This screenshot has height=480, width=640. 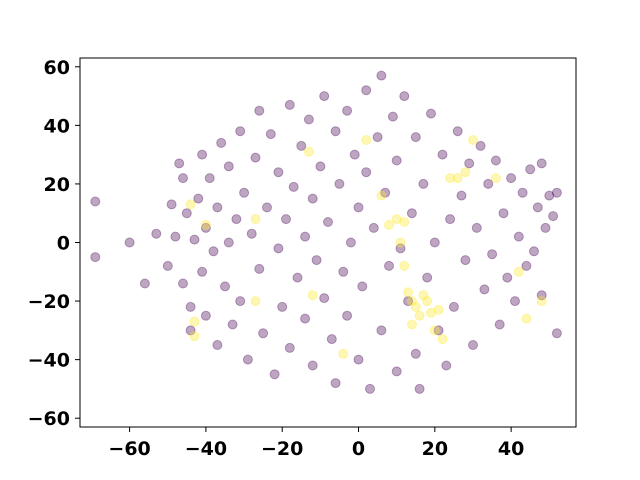 What do you see at coordinates (63, 244) in the screenshot?
I see `y-tick-label: 0` at bounding box center [63, 244].